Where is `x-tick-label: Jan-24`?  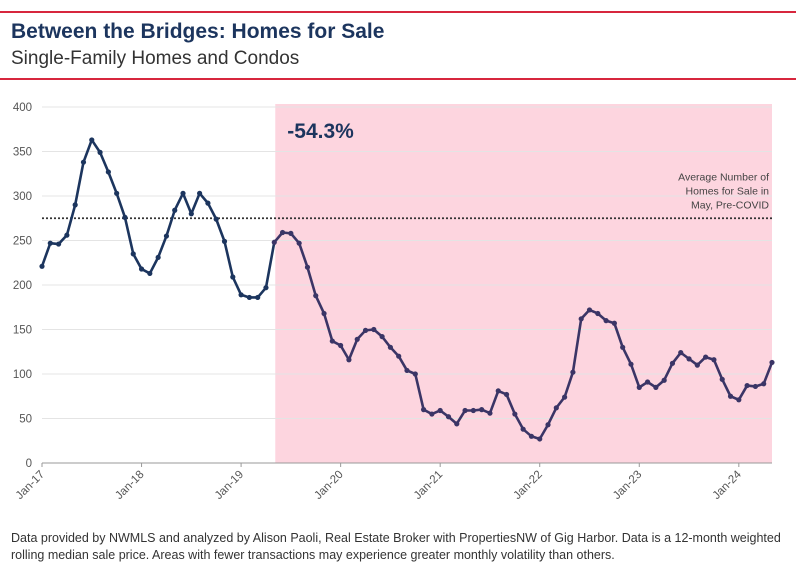
x-tick-label: Jan-24 is located at coordinates (728, 485).